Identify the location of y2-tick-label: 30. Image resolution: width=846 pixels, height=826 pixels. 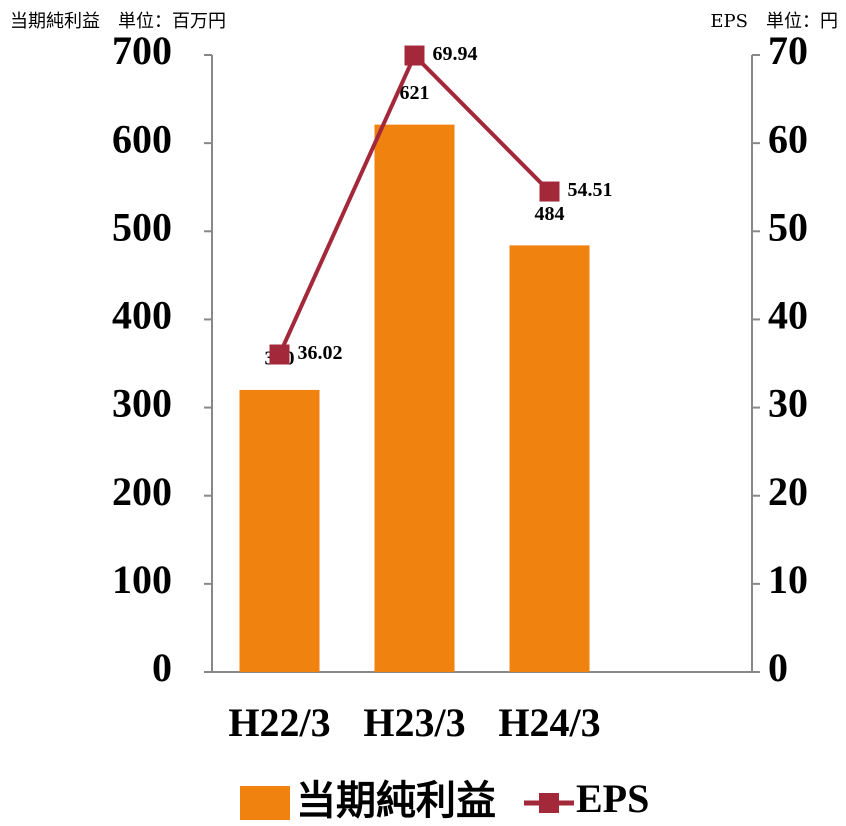
(788, 403).